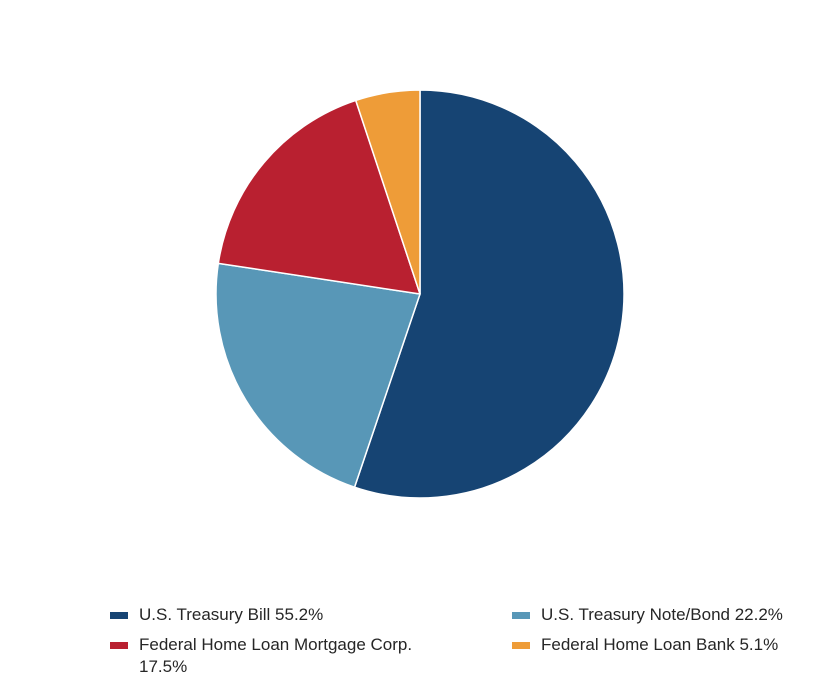 The width and height of the screenshot is (840, 684). What do you see at coordinates (671, 656) in the screenshot?
I see `legend-item-fhlb: Federal Home Loan Bank 5.1%` at bounding box center [671, 656].